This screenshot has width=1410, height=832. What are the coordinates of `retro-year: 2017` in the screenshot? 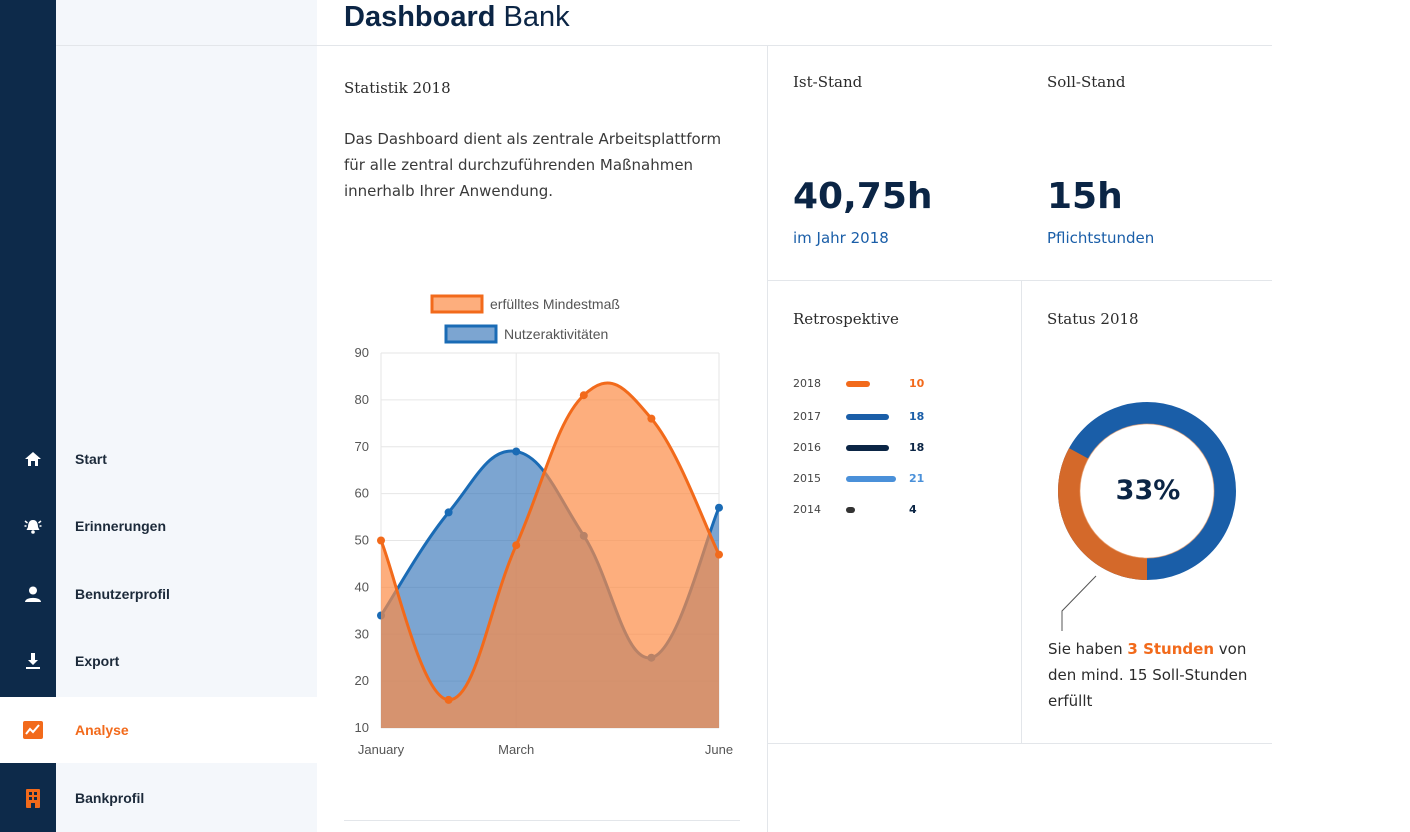 It's located at (807, 416).